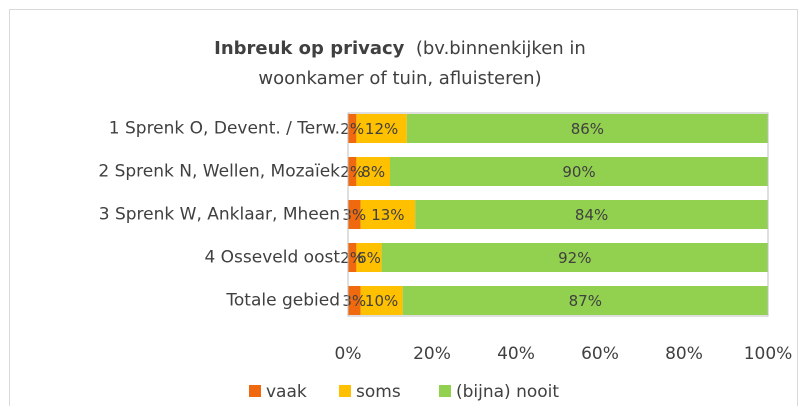  Describe the element at coordinates (286, 392) in the screenshot. I see `legend-label: vaak` at that location.